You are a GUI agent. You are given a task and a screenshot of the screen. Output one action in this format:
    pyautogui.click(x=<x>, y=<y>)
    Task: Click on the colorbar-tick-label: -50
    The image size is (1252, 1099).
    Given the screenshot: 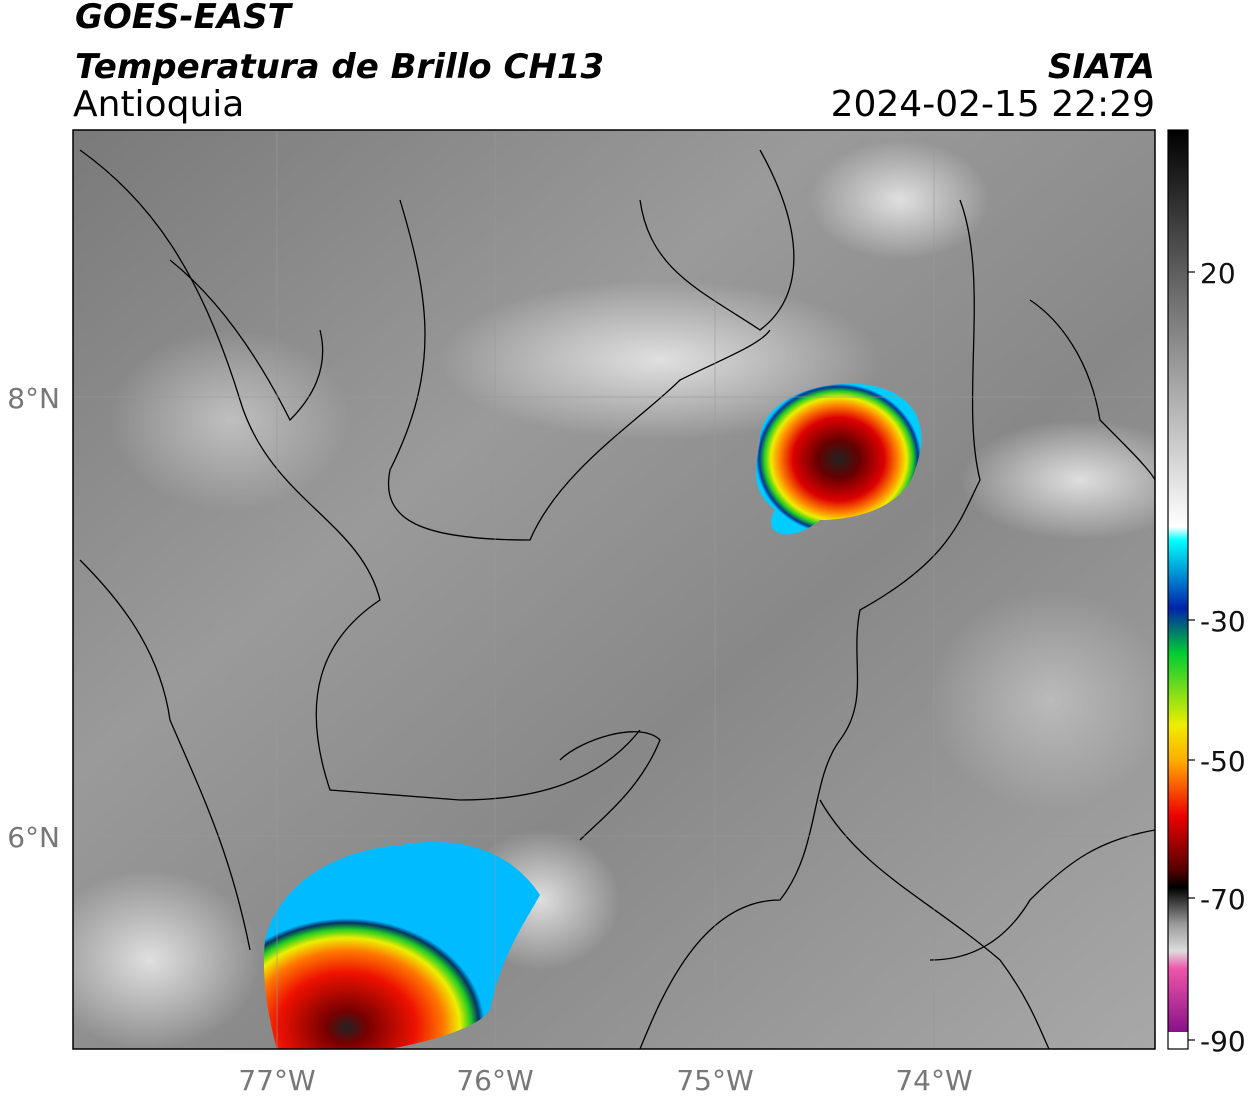 What is the action you would take?
    pyautogui.click(x=1223, y=761)
    